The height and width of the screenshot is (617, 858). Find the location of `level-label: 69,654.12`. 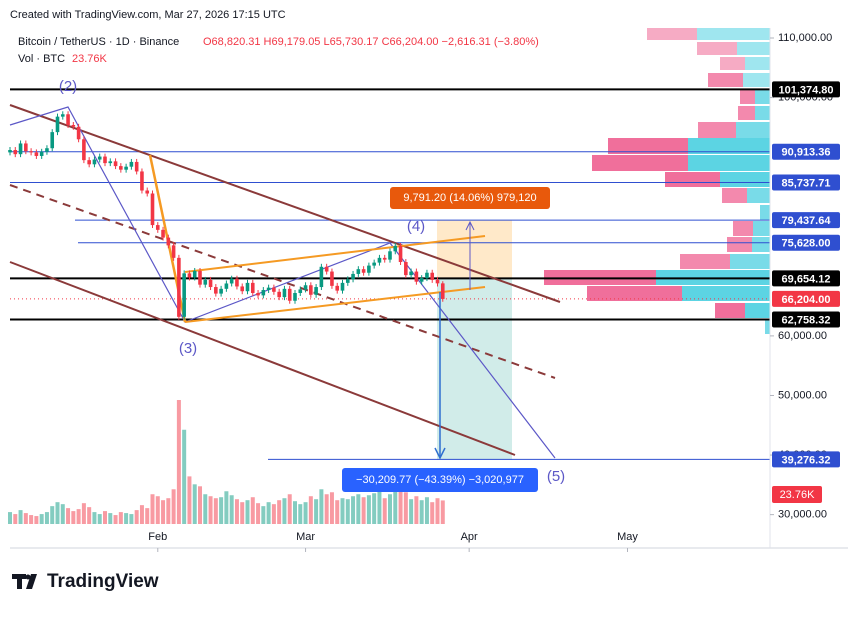

level-label: 69,654.12 is located at coordinates (806, 279).